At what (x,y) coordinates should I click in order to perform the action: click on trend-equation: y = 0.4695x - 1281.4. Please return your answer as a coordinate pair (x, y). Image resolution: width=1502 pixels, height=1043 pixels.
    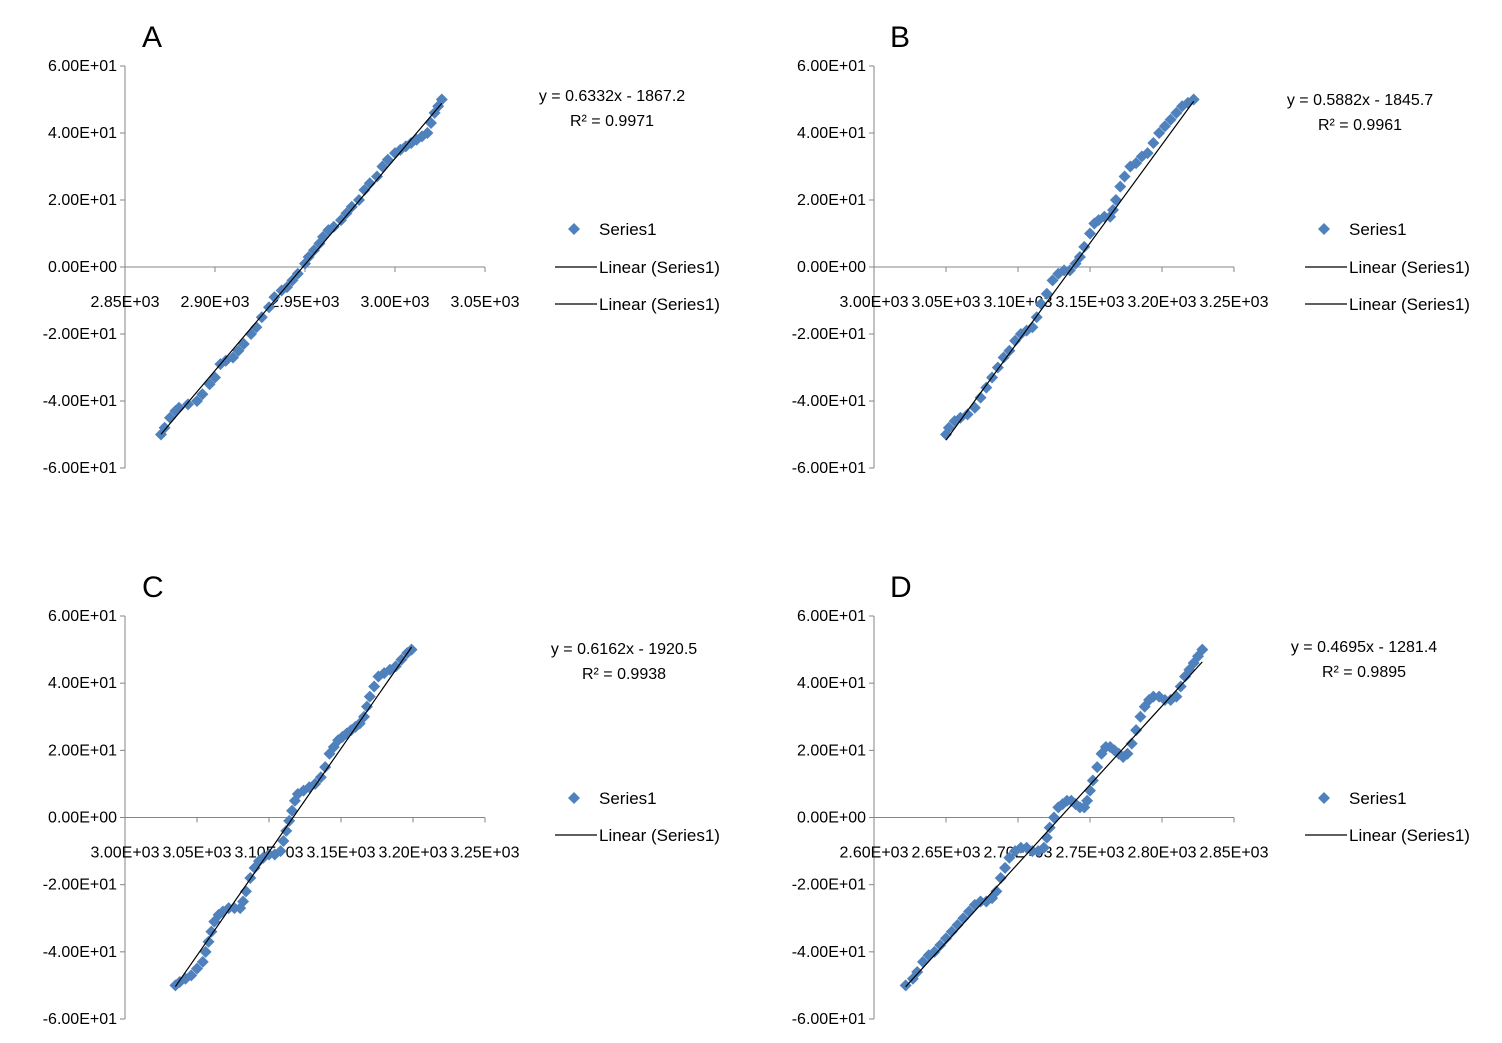
    Looking at the image, I should click on (1364, 647).